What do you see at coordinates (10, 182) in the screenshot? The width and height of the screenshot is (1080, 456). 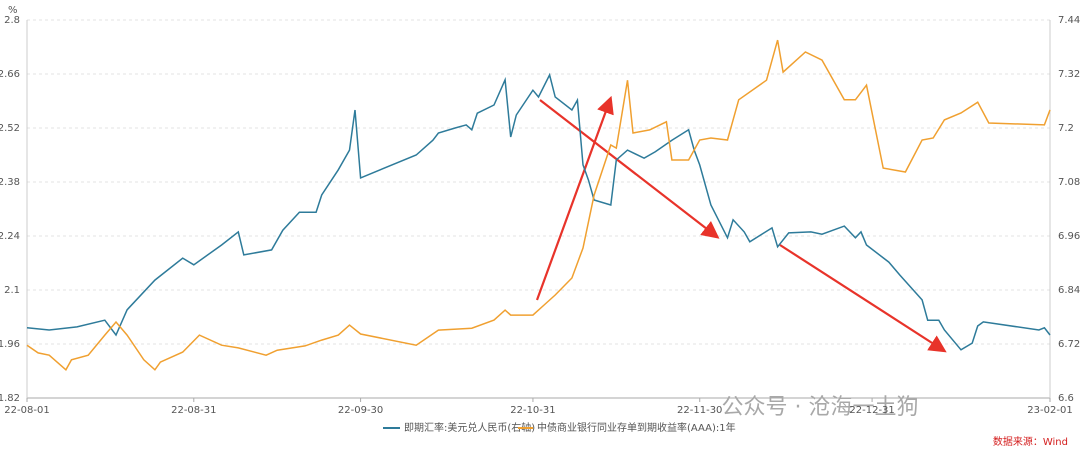 I see `y-tick-label: 2.38` at bounding box center [10, 182].